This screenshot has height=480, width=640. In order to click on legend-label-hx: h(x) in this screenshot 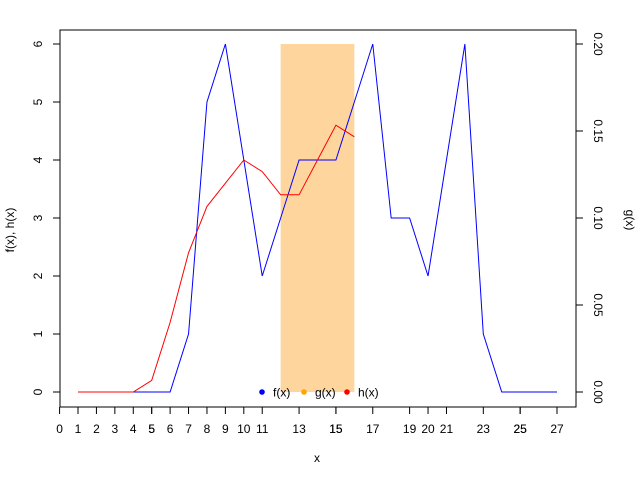, I will do `click(368, 393)`.